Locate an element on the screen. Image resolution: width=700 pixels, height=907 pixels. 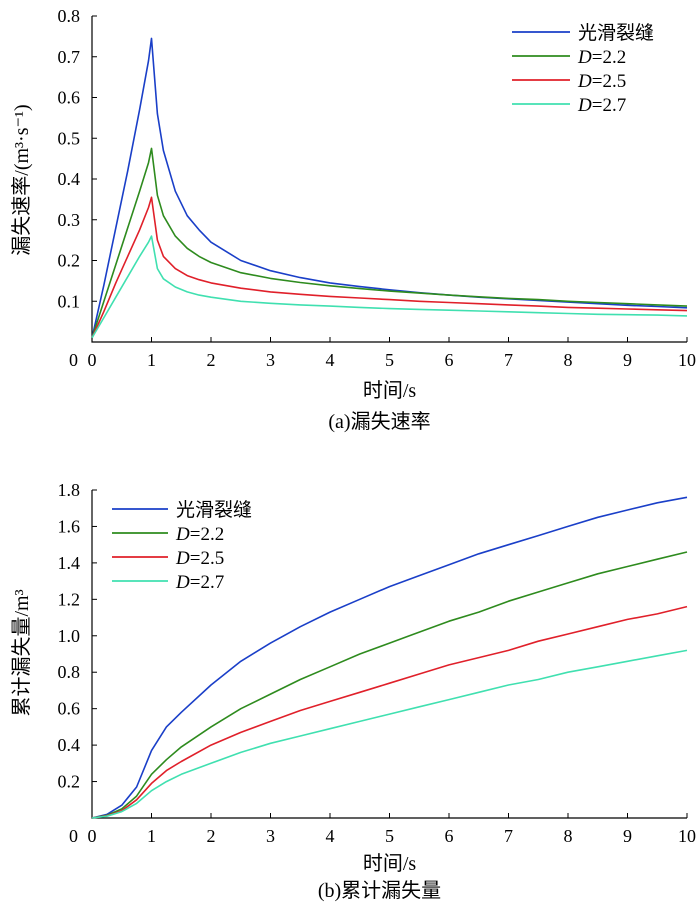
chart-caption: (b)累计漏失量 is located at coordinates (379, 890).